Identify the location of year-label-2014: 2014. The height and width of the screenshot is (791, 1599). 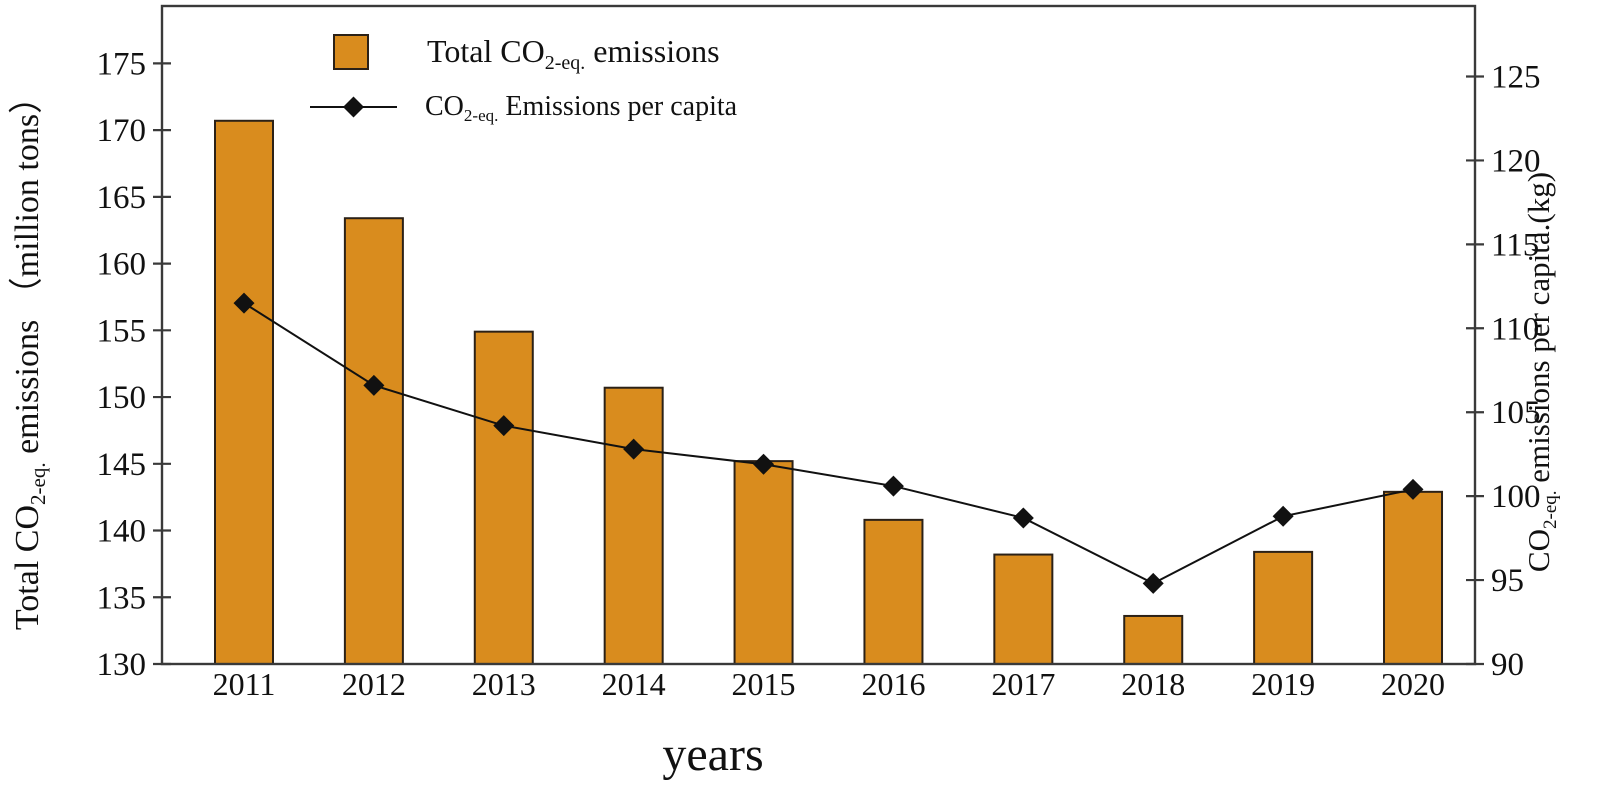
(634, 684).